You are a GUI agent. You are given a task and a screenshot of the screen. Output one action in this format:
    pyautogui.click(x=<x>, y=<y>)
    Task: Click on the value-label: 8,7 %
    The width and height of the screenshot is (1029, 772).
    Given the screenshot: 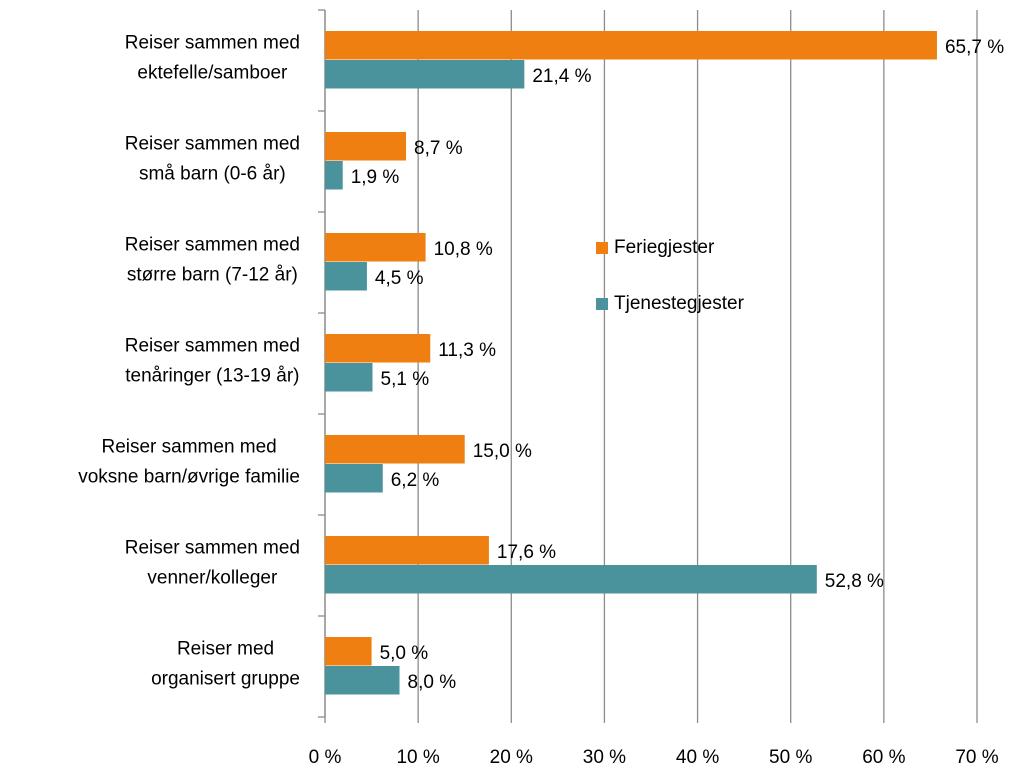 What is the action you would take?
    pyautogui.click(x=438, y=148)
    